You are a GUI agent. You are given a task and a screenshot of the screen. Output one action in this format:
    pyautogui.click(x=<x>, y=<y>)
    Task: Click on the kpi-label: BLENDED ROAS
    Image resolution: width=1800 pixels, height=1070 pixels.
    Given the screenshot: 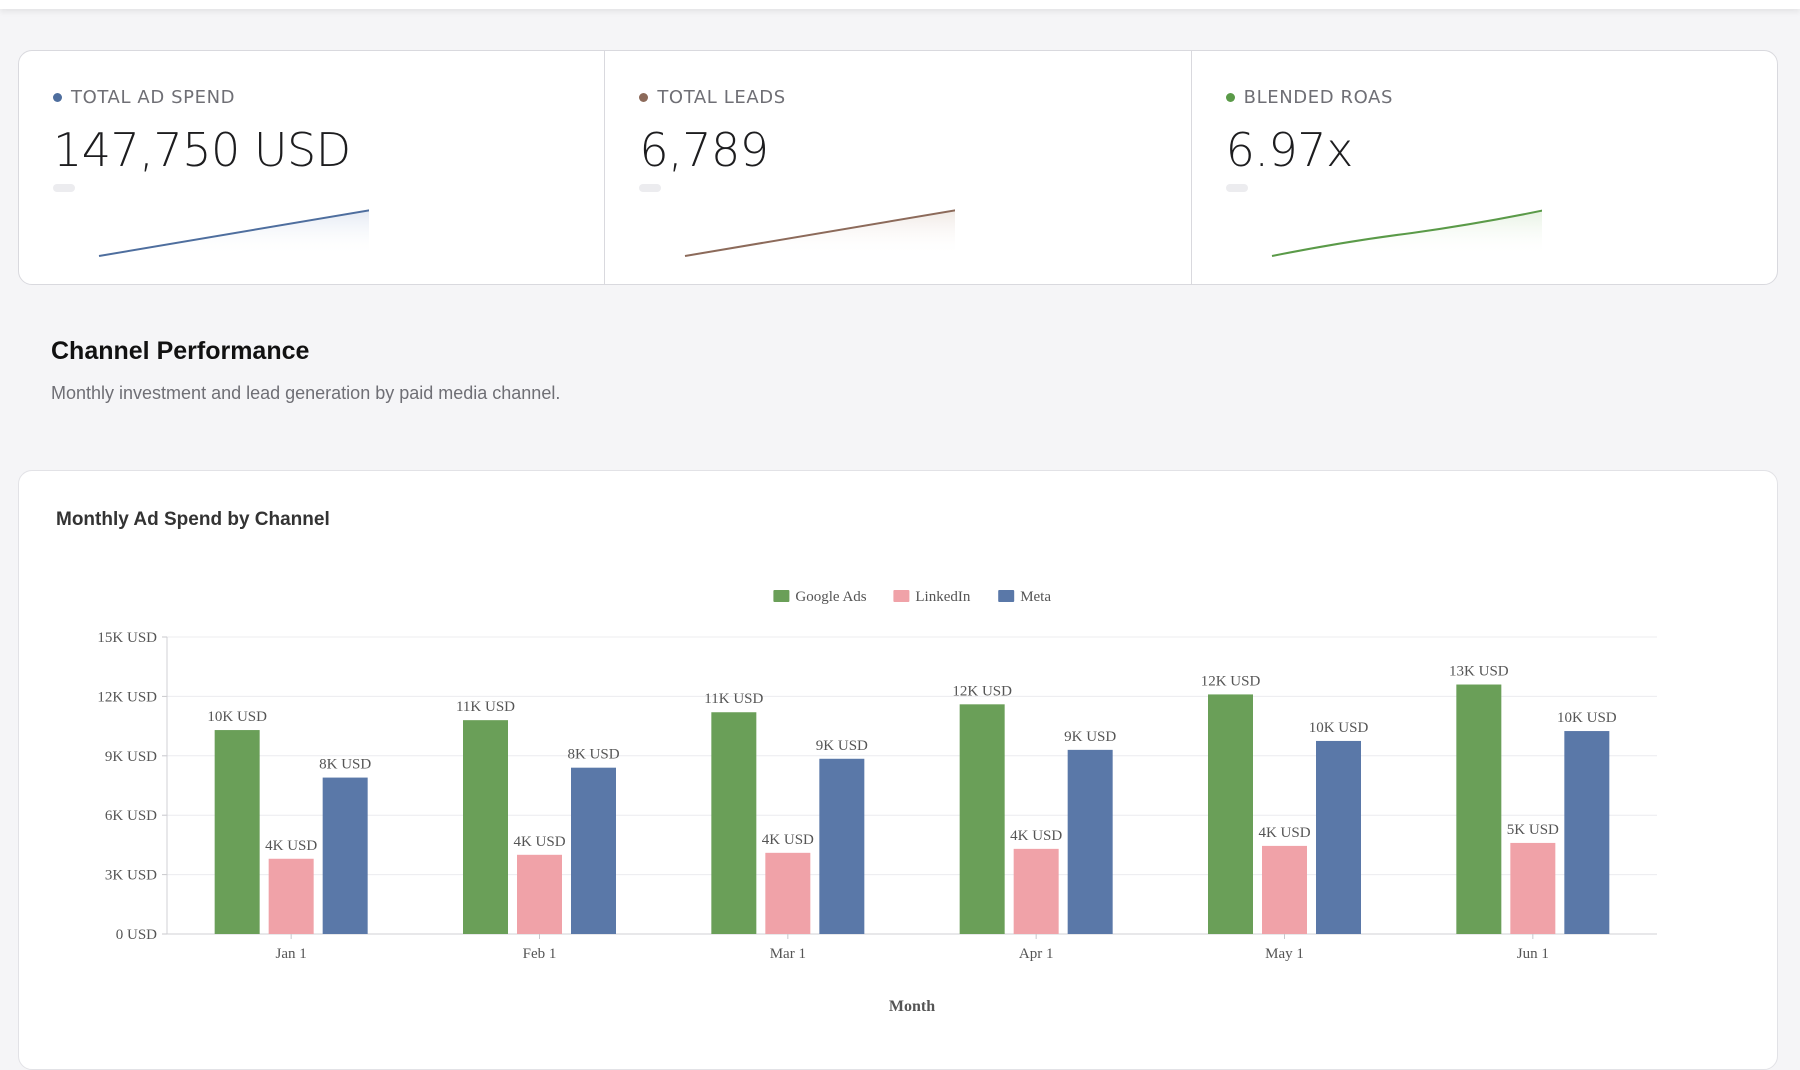 What is the action you would take?
    pyautogui.click(x=1309, y=97)
    